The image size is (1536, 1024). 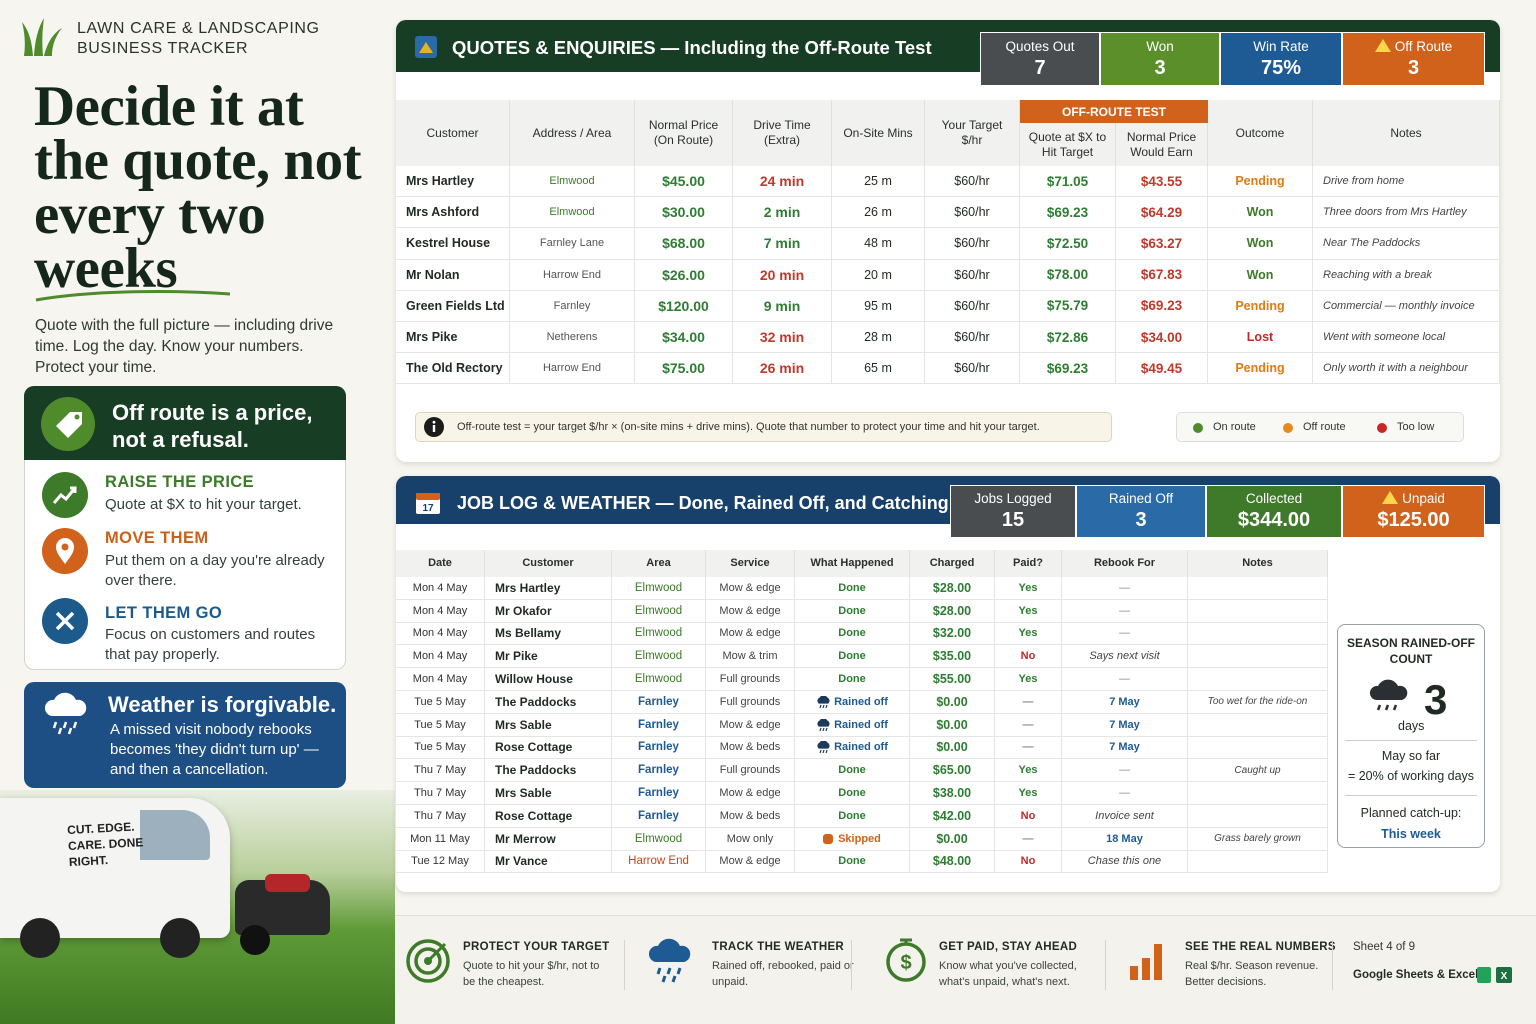 What do you see at coordinates (1068, 275) in the screenshot?
I see `table-cell: $78.00` at bounding box center [1068, 275].